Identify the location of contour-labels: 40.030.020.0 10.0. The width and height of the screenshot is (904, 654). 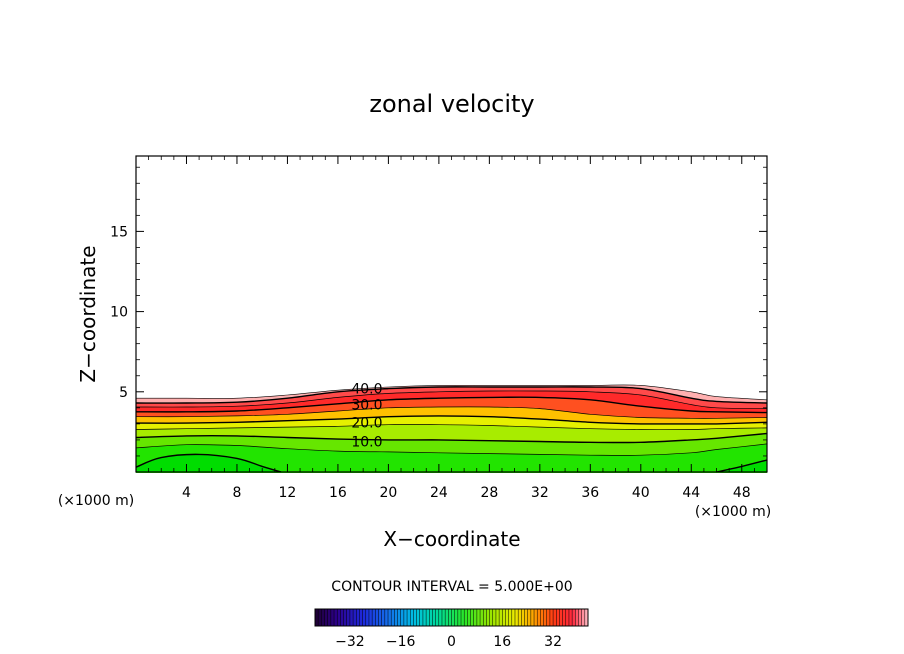
(366, 416).